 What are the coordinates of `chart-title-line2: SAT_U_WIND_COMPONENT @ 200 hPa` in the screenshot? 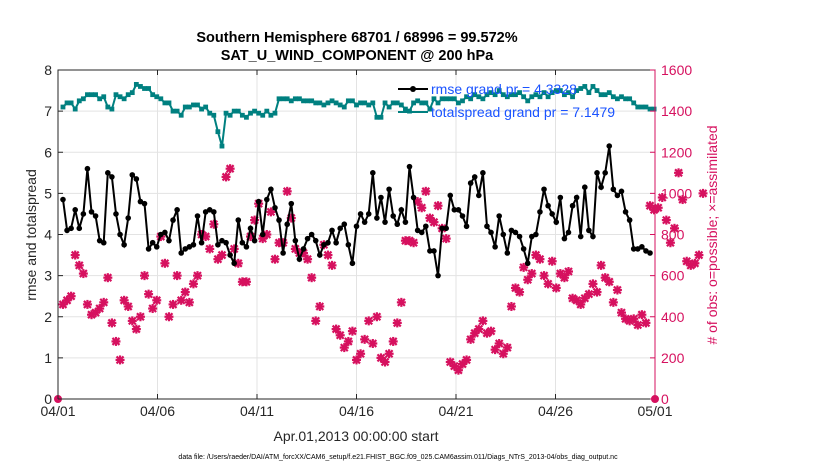 It's located at (357, 56).